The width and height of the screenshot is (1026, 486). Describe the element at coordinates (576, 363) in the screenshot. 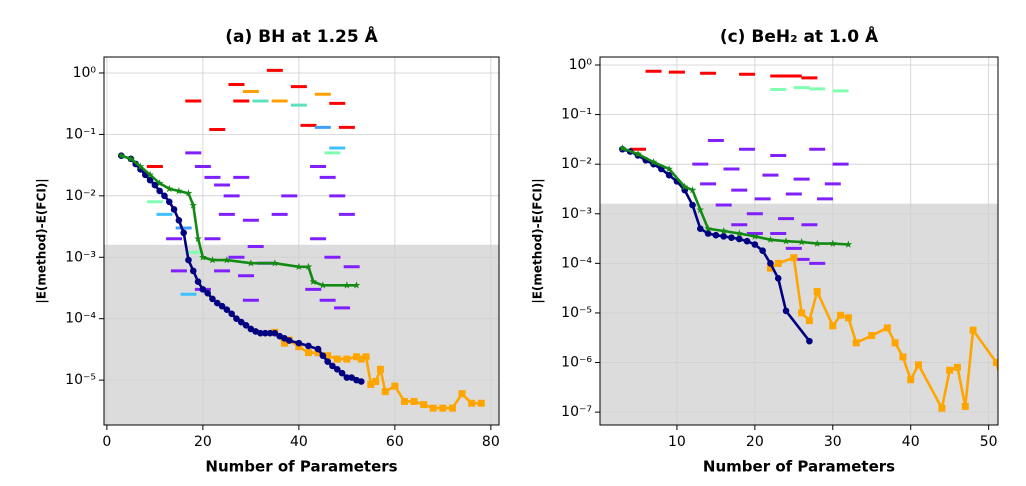

I see `y-tick-label: 10⁻⁶` at that location.